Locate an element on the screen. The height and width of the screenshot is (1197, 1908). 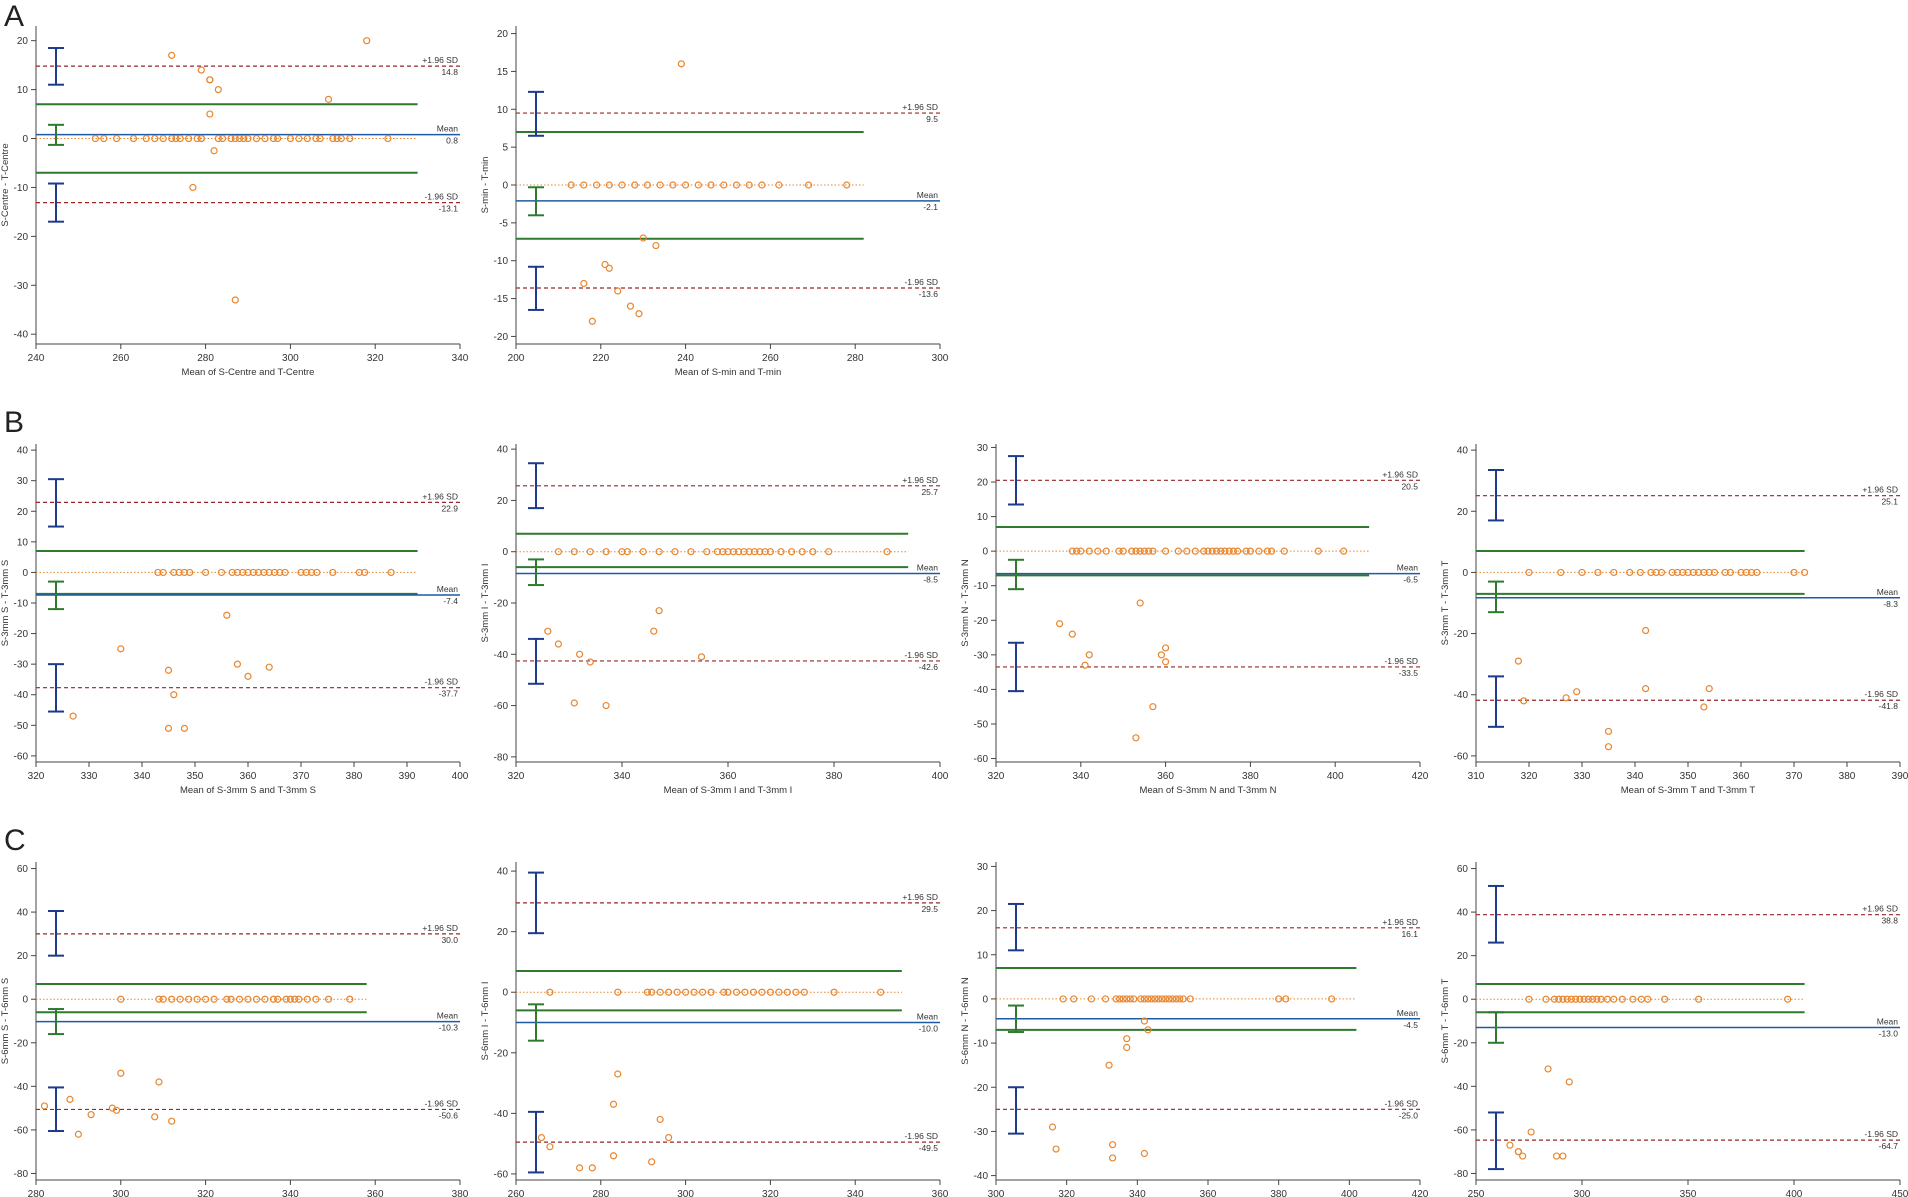
lower-loa-value: -13.1 is located at coordinates (449, 209).